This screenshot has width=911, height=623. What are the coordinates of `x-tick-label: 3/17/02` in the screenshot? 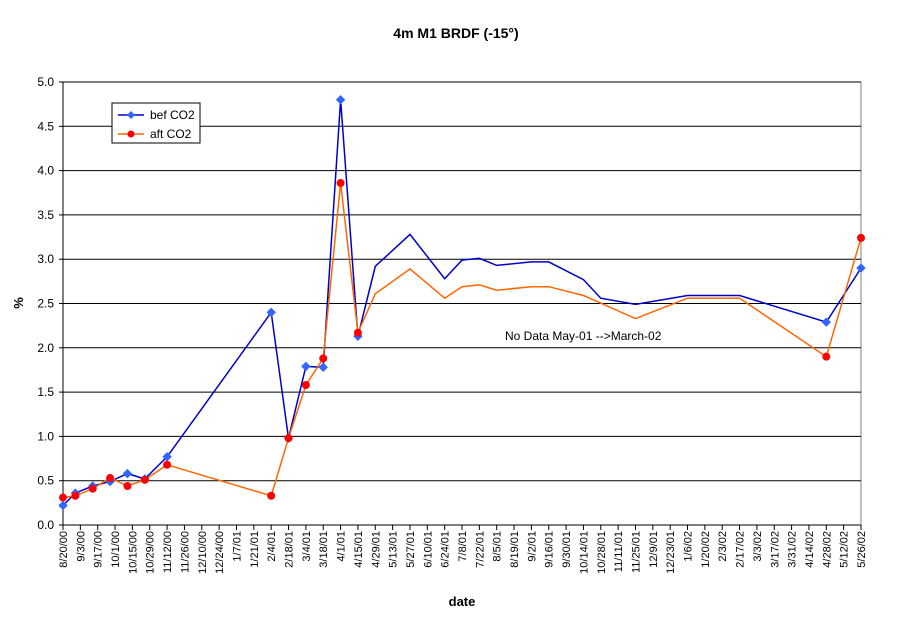 It's located at (775, 549).